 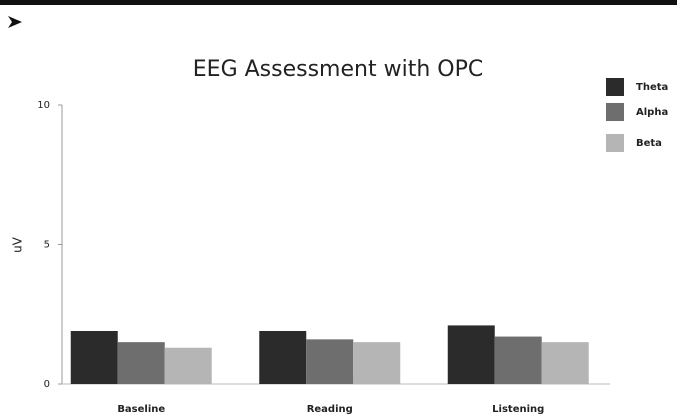 What do you see at coordinates (649, 143) in the screenshot?
I see `legend-label: Beta` at bounding box center [649, 143].